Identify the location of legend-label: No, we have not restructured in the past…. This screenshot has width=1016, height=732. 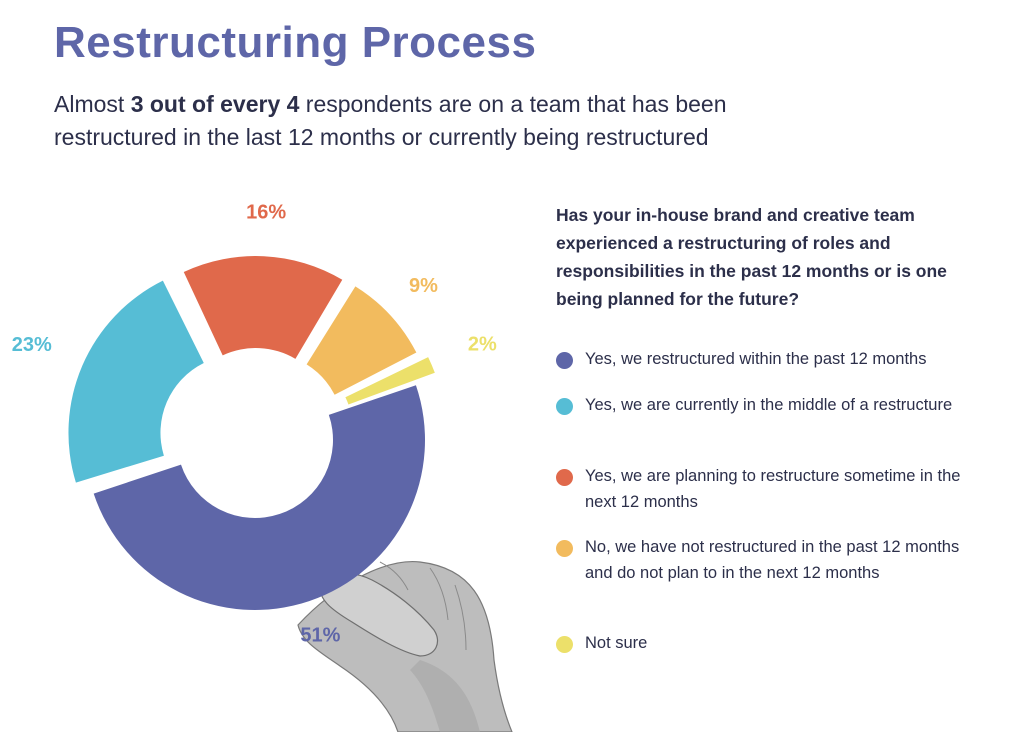
(772, 560).